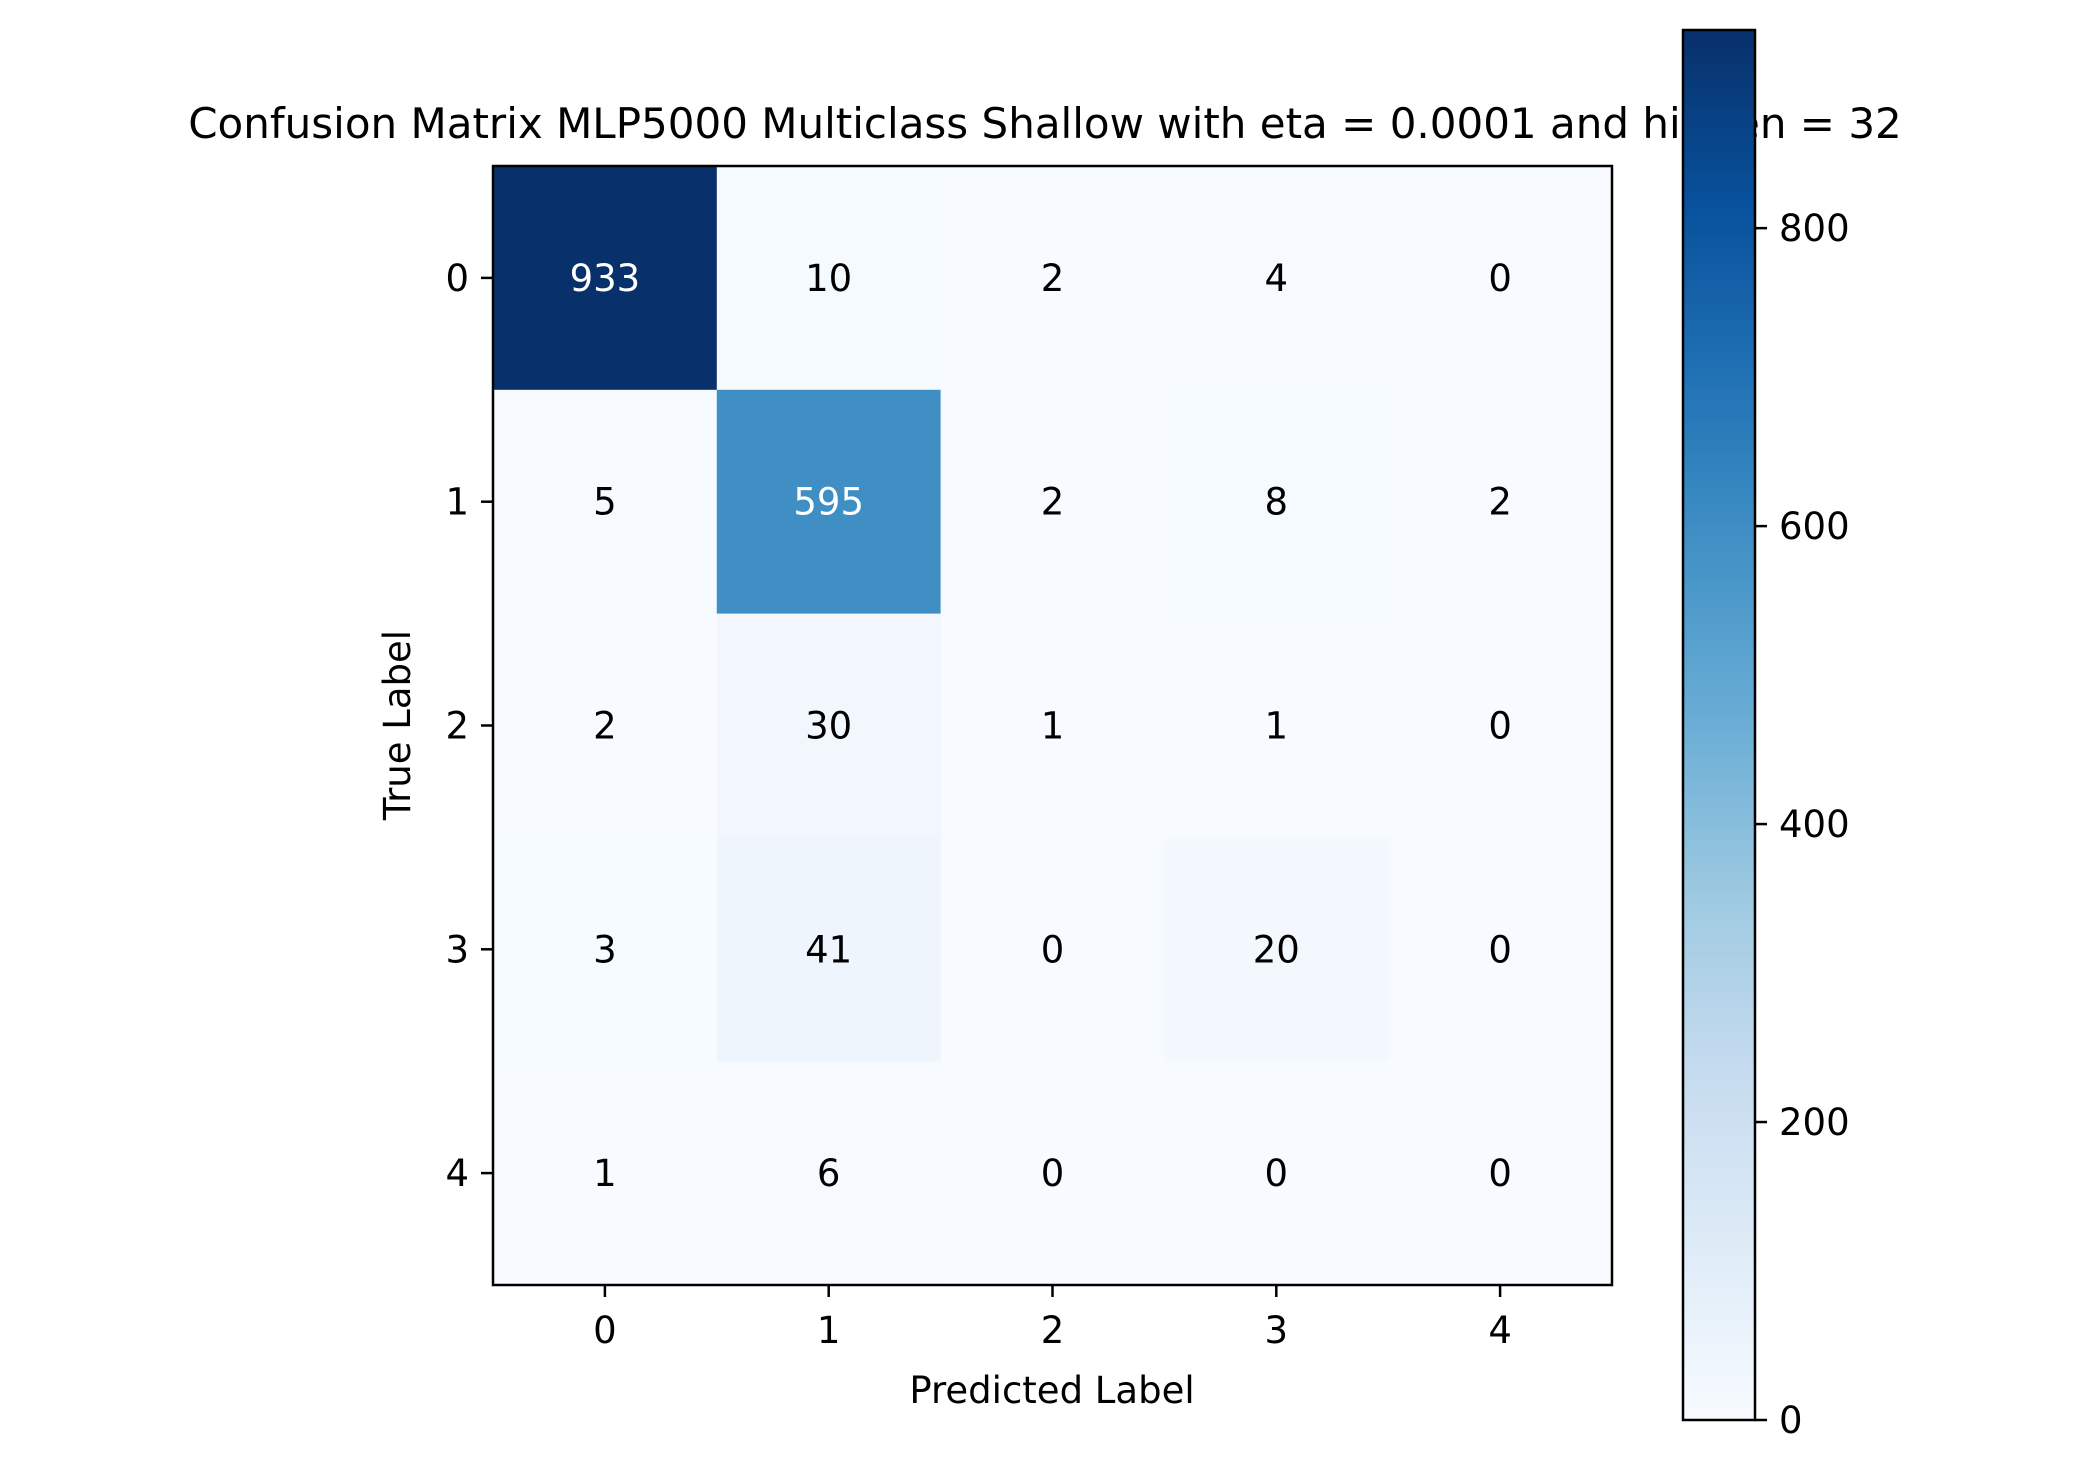 The height and width of the screenshot is (1471, 2099). I want to click on colorbar-tick-label-0: 0, so click(1791, 1420).